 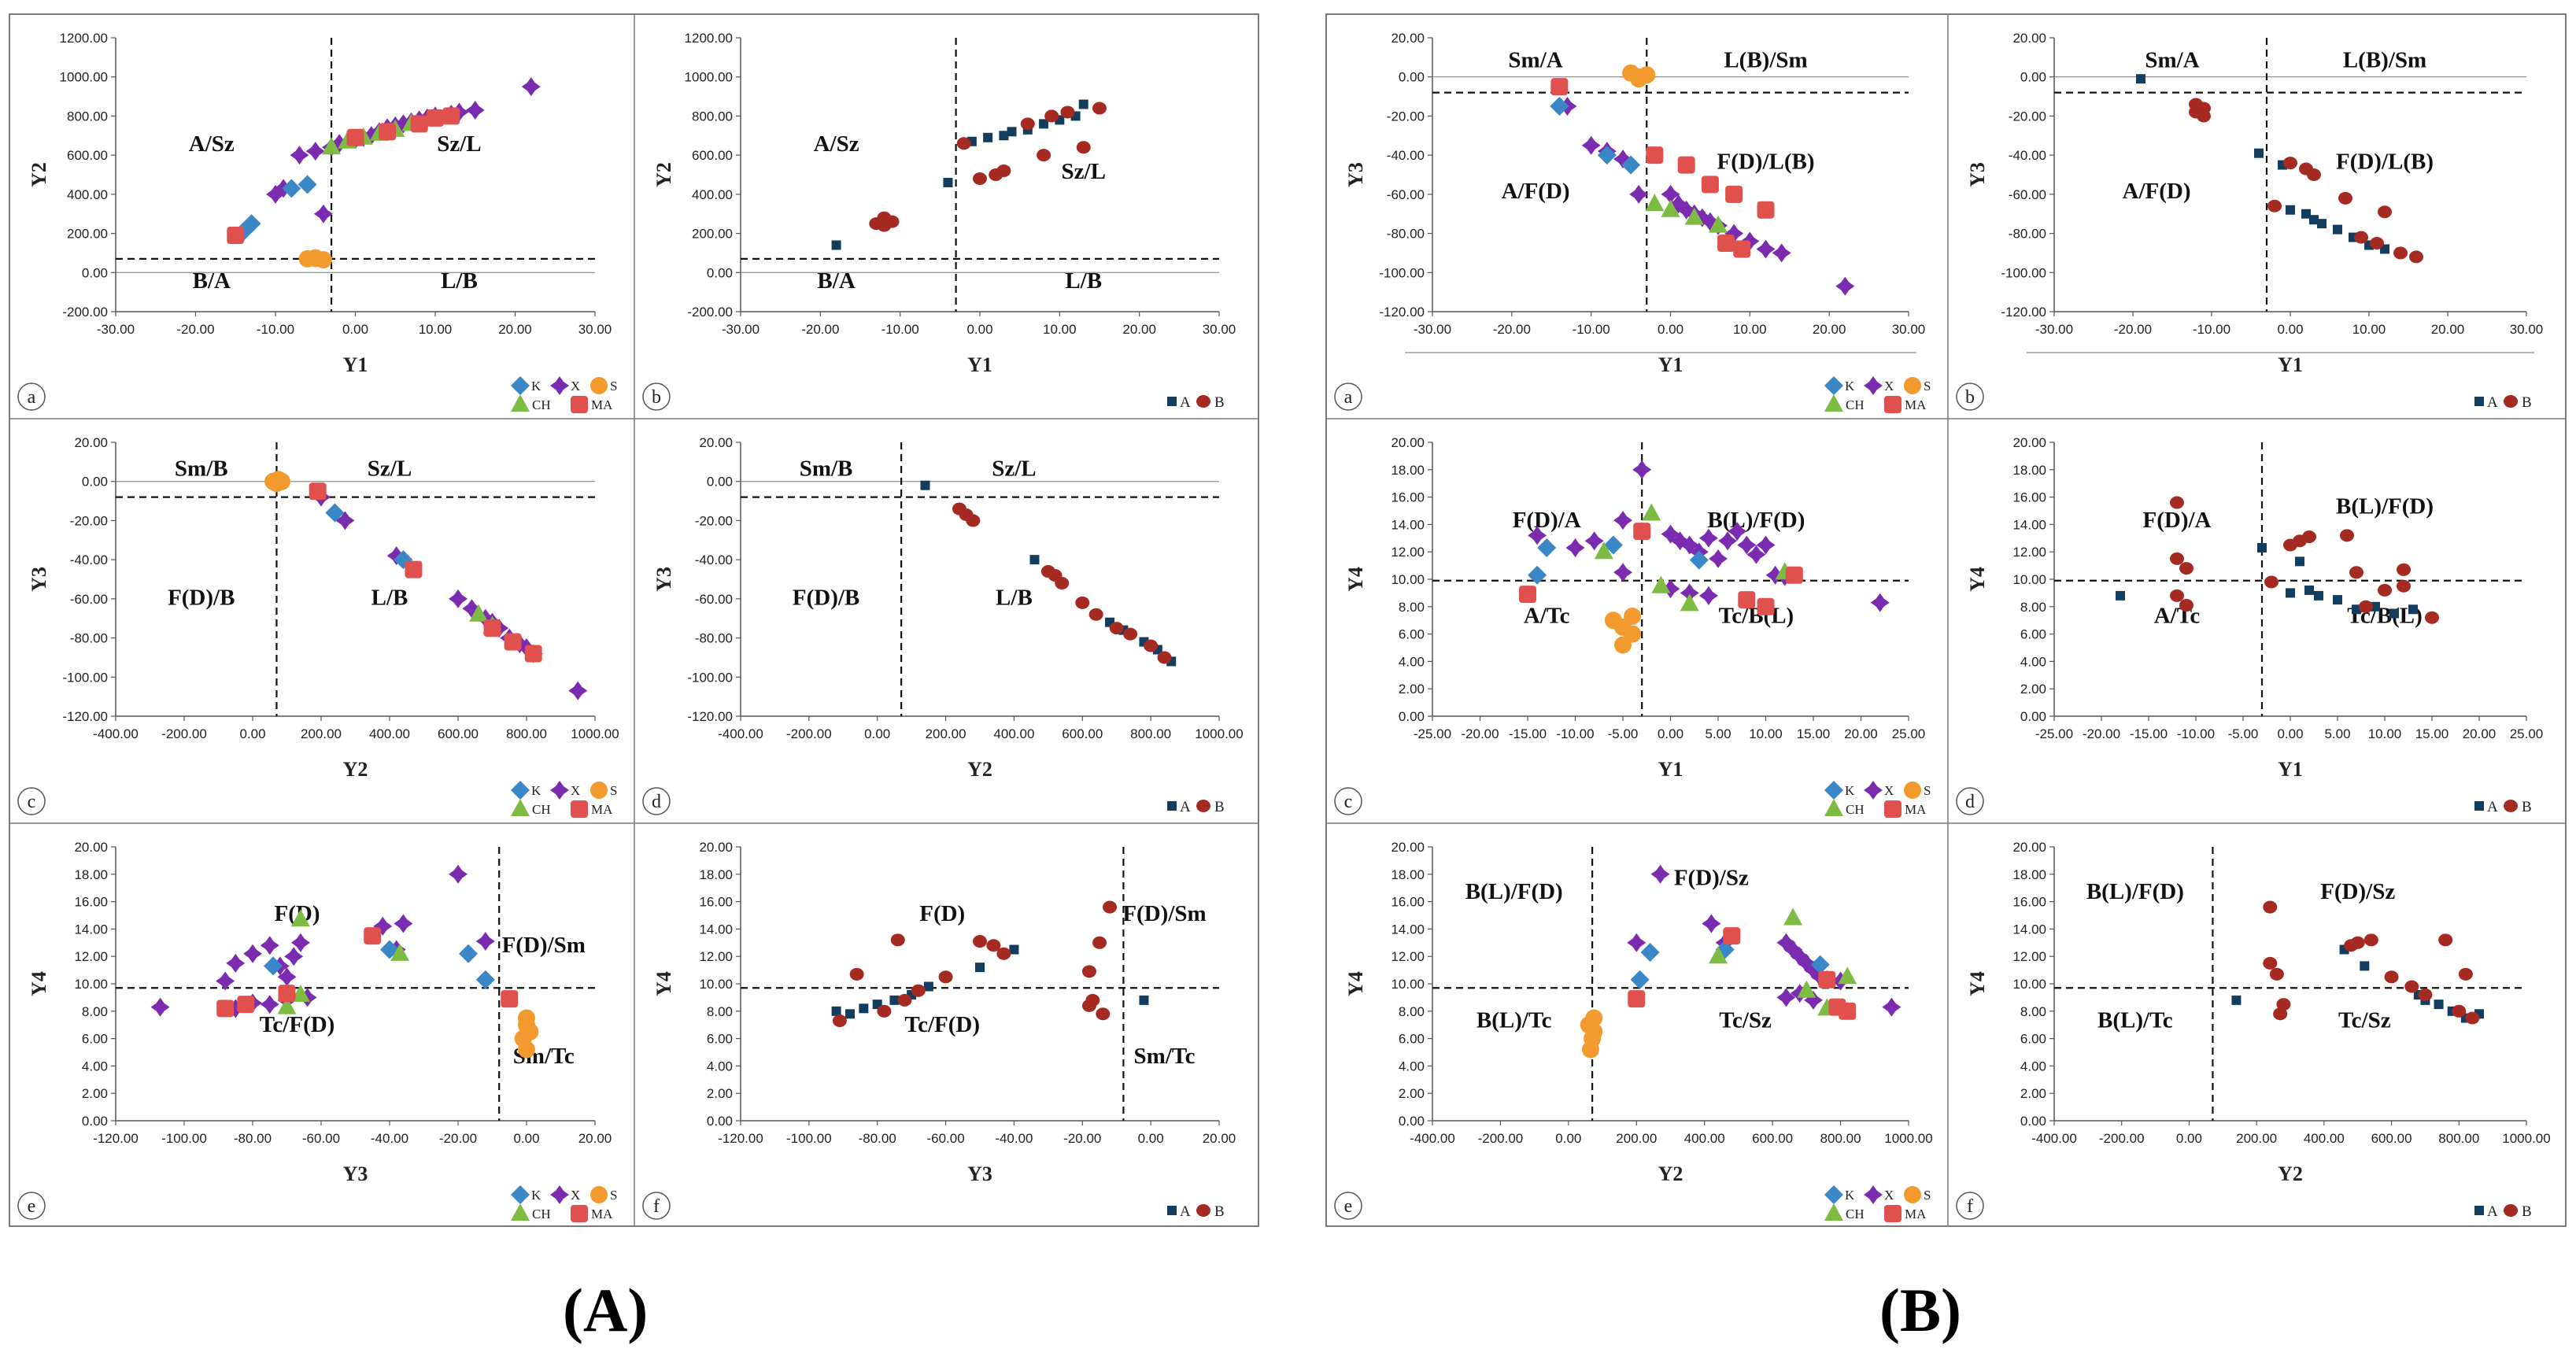 I want to click on y-tick-label: 12.00, so click(x=1408, y=956).